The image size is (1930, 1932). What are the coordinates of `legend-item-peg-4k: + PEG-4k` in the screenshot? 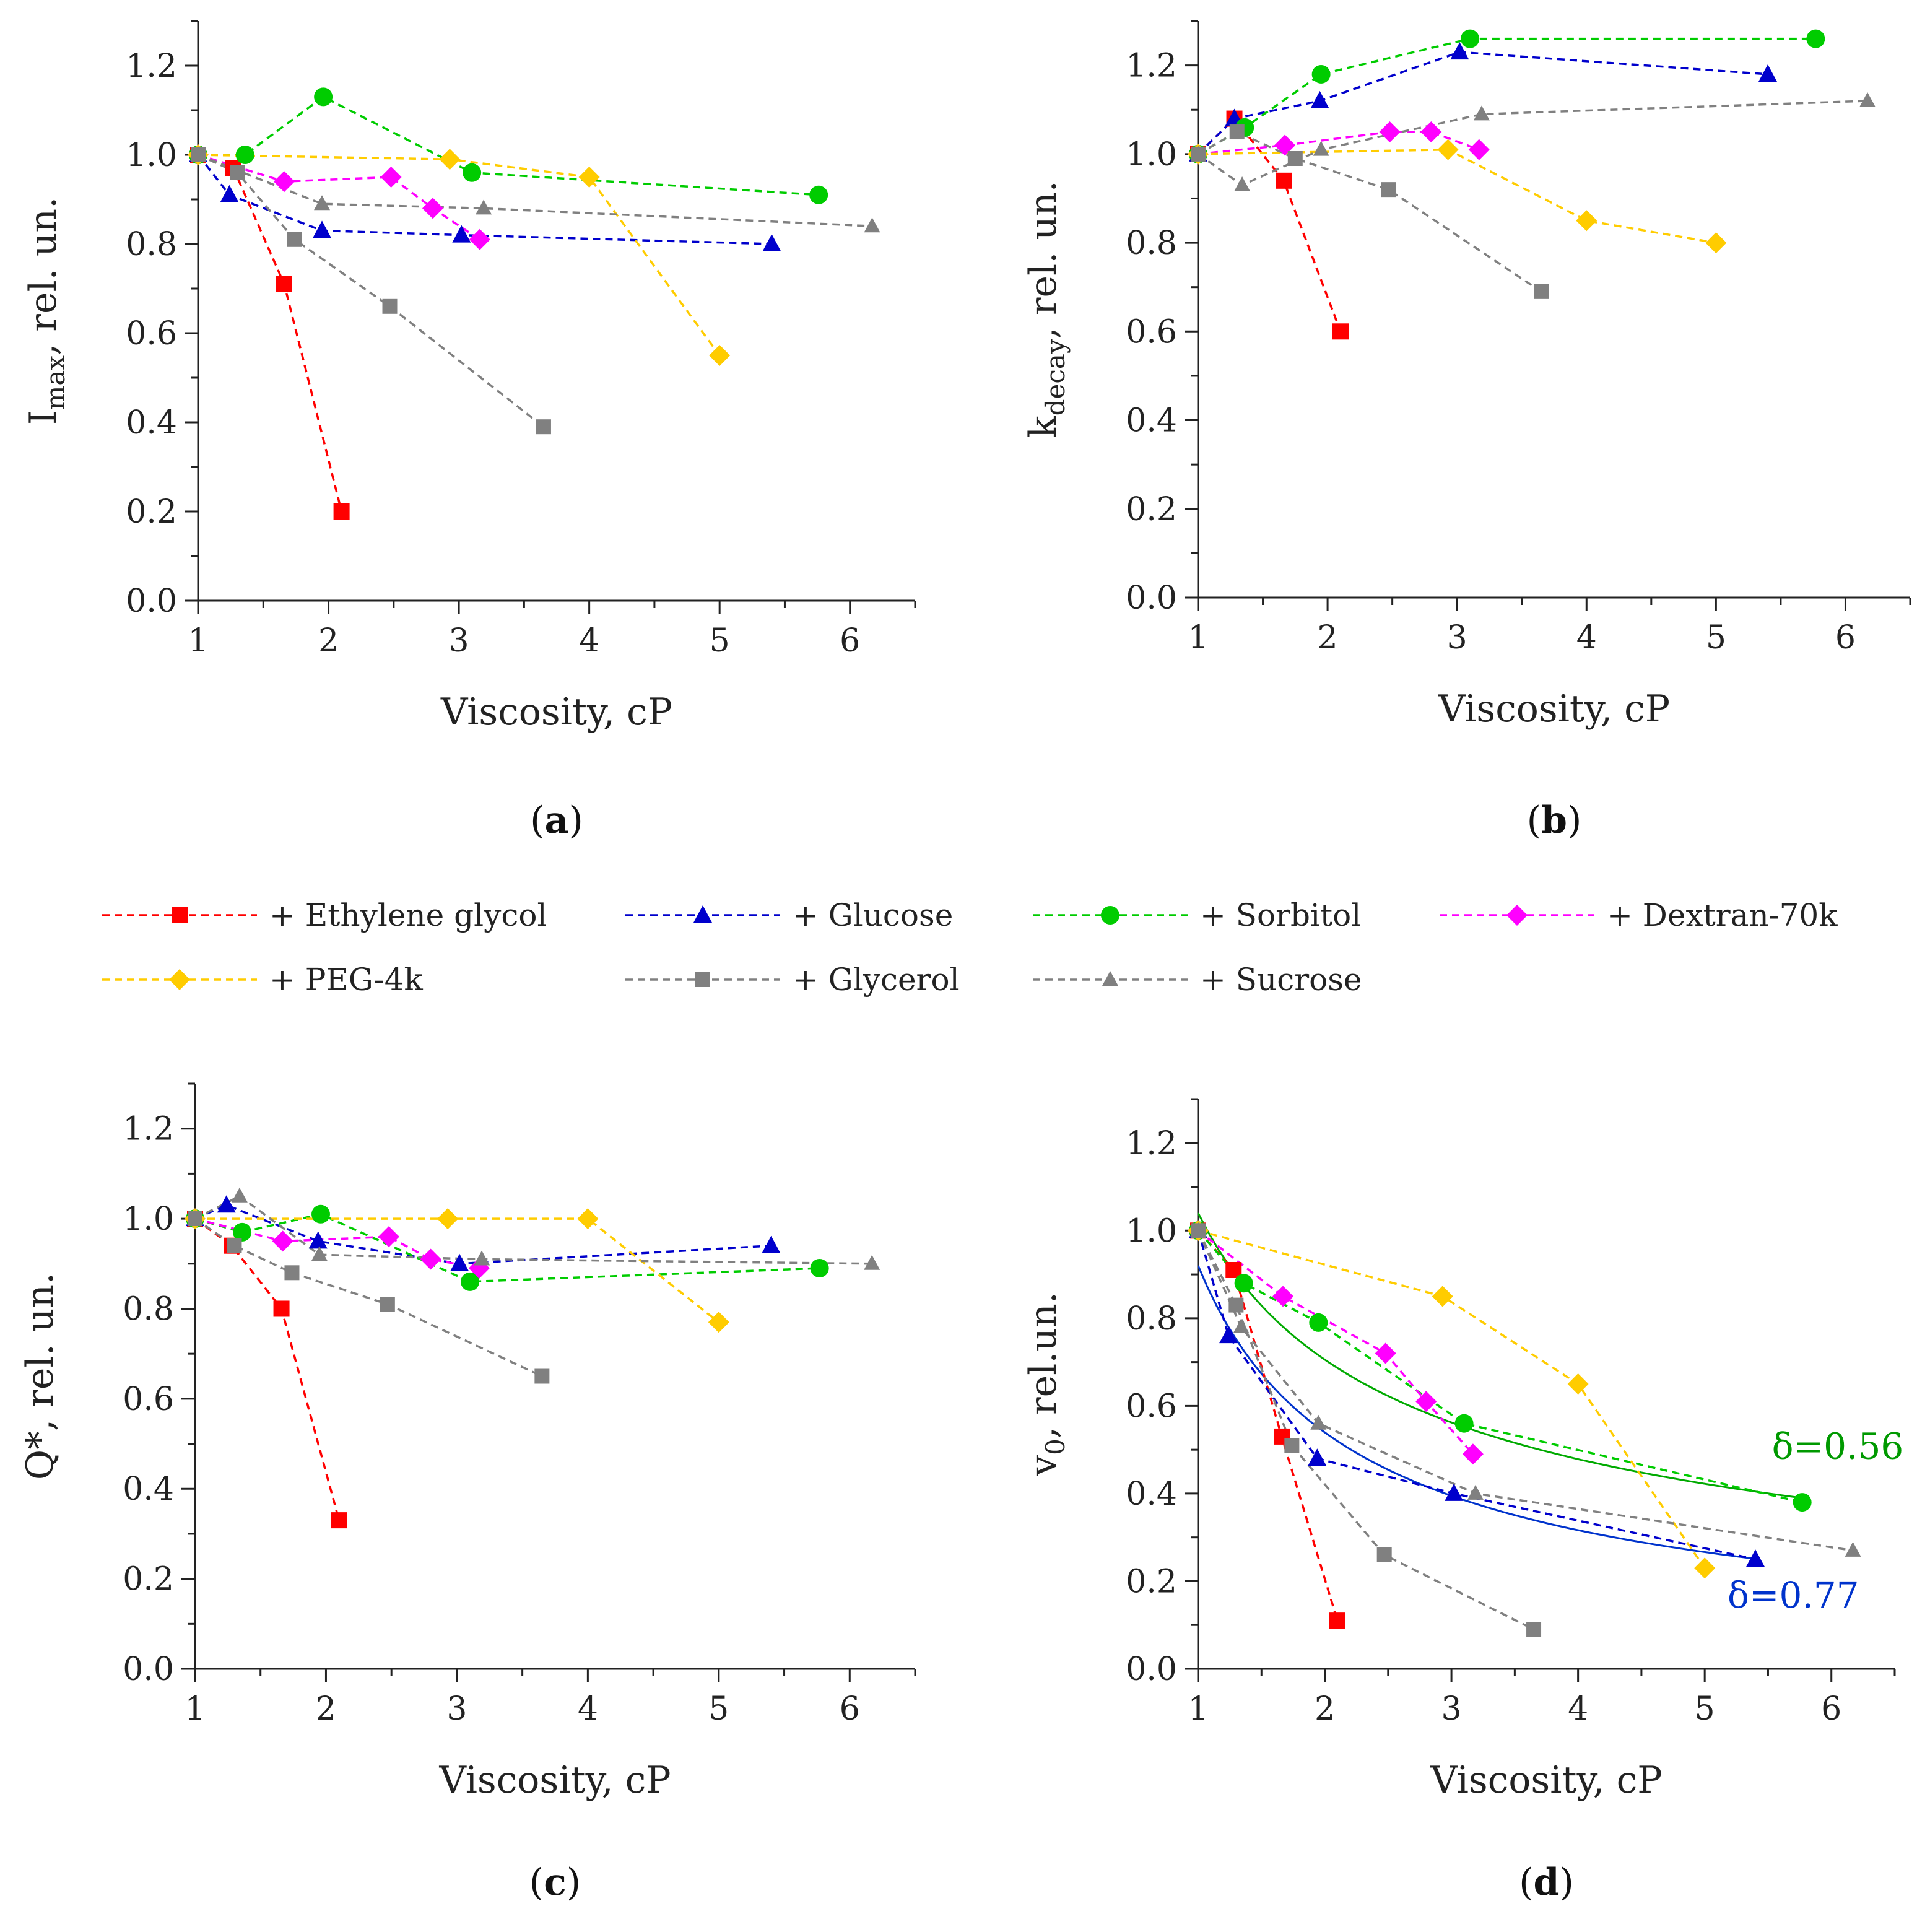 It's located at (263, 980).